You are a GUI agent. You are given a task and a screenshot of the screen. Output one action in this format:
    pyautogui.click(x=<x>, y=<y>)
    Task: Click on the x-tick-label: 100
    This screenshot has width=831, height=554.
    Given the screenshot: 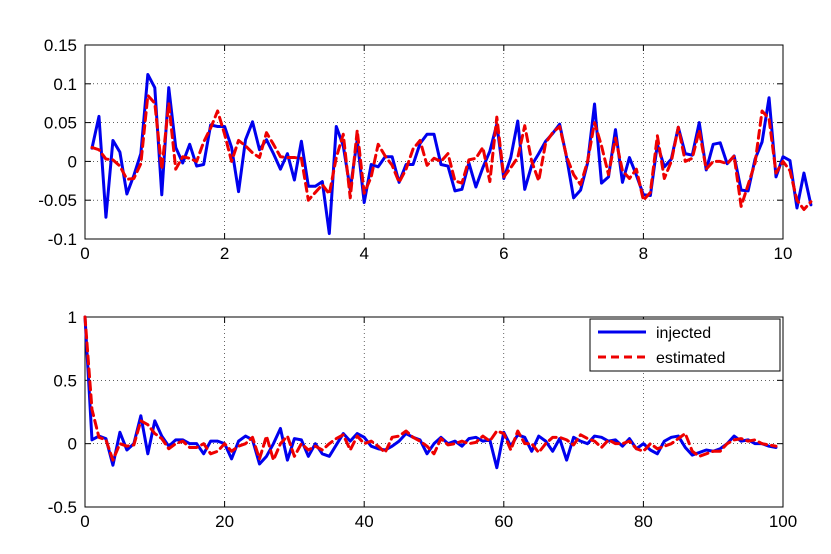 What is the action you would take?
    pyautogui.click(x=783, y=521)
    